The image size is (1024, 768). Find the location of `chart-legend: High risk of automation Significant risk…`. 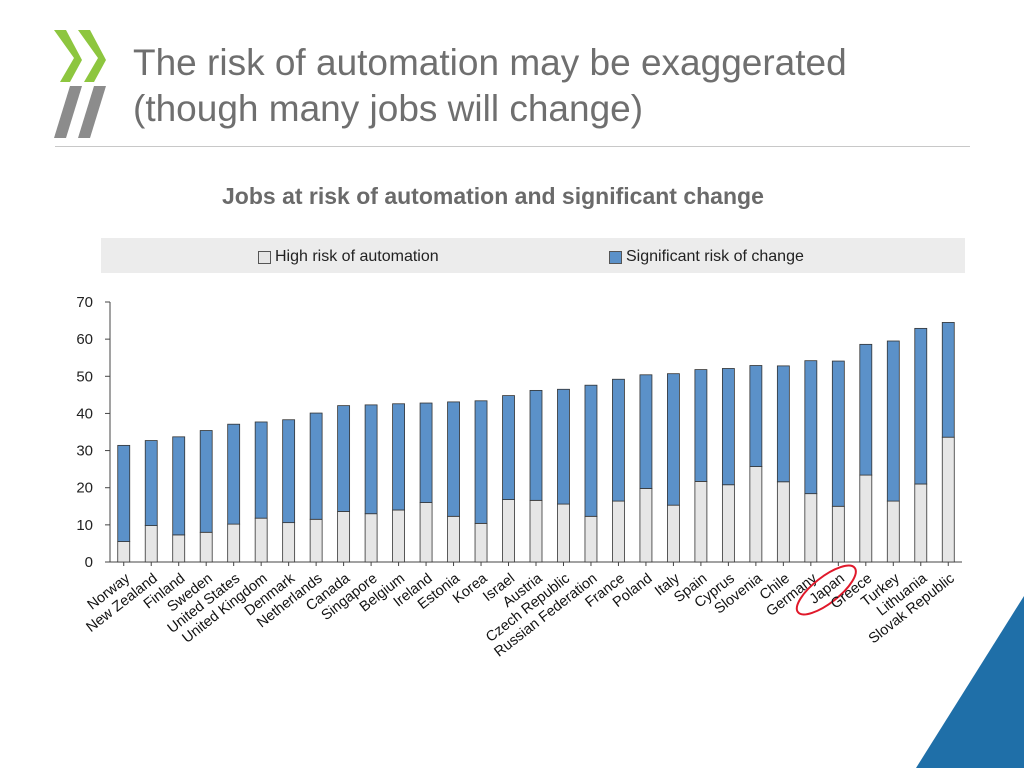

chart-legend: High risk of automation Significant risk… is located at coordinates (533, 255).